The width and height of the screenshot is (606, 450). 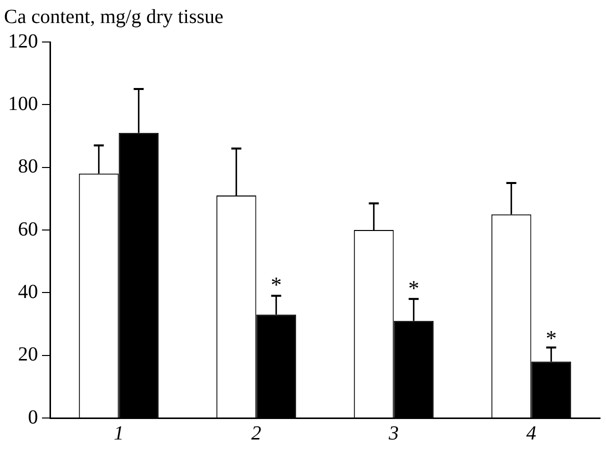 What do you see at coordinates (23, 41) in the screenshot?
I see `y-tick-label: 120` at bounding box center [23, 41].